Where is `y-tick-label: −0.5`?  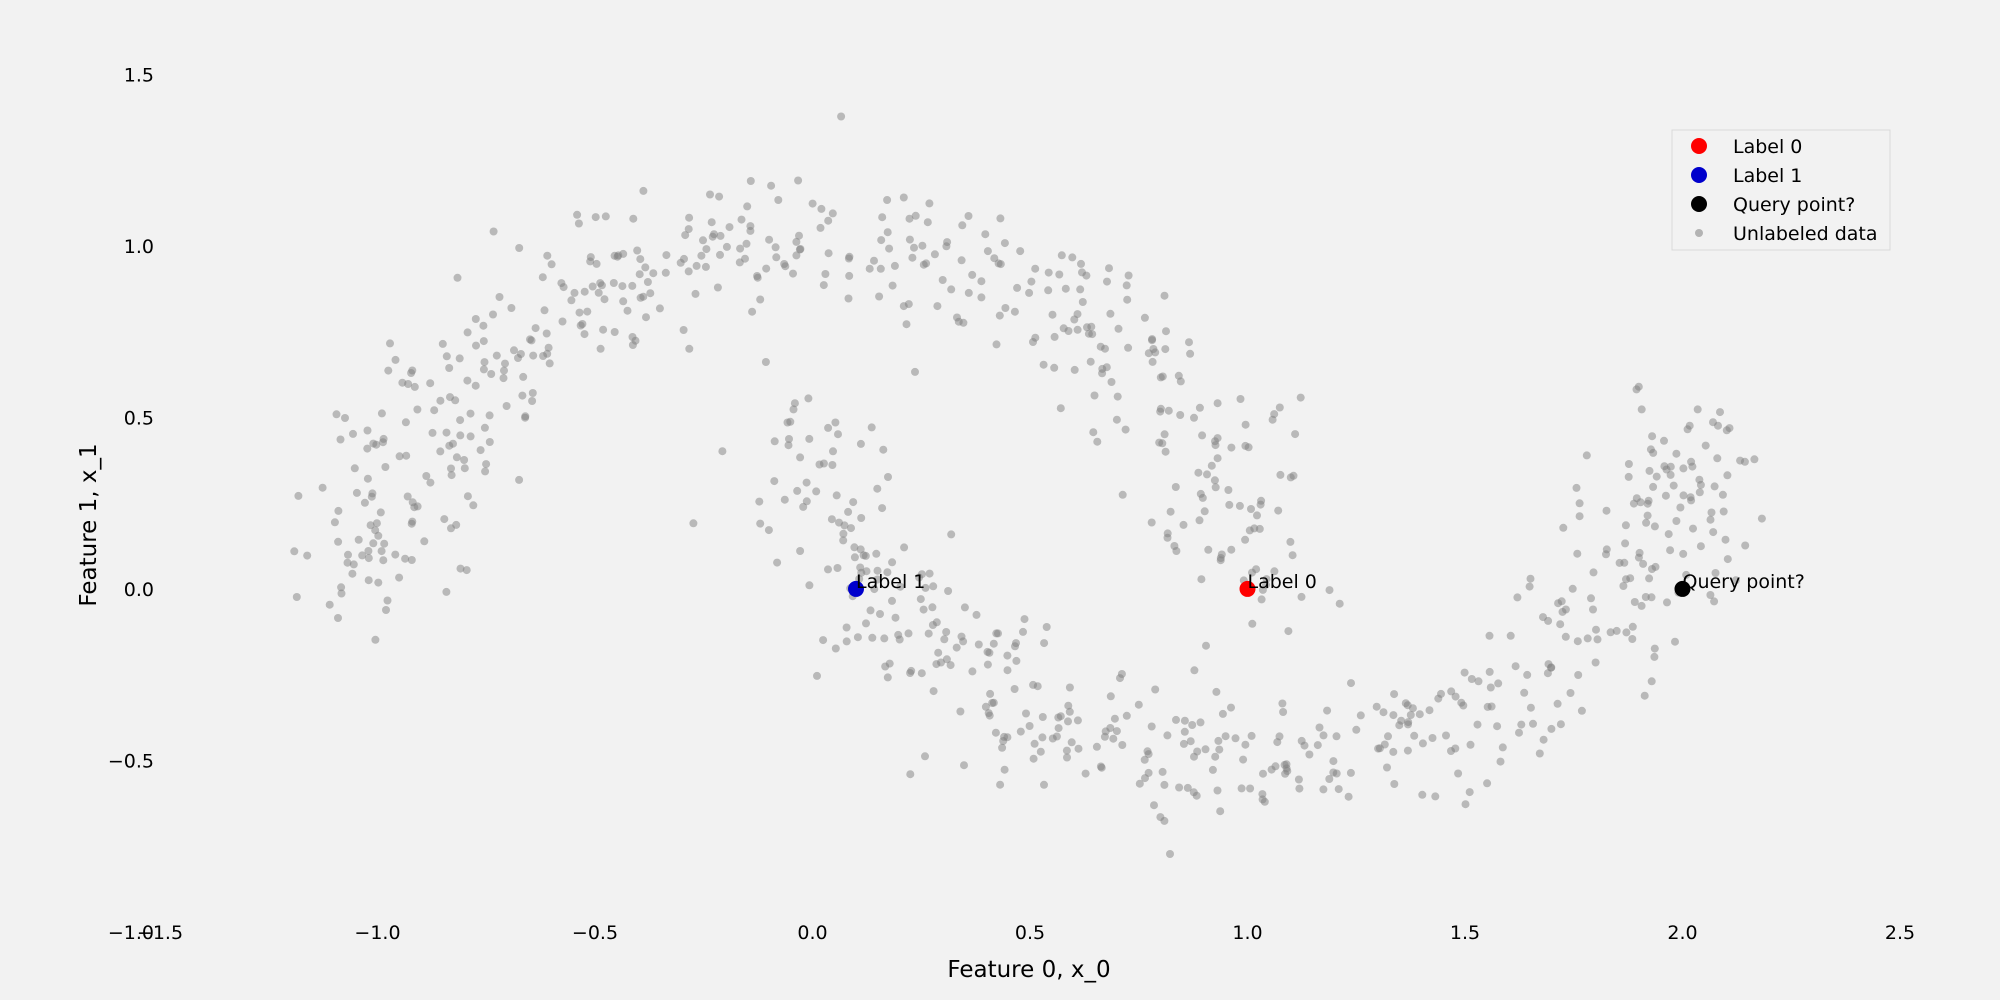
y-tick-label: −0.5 is located at coordinates (131, 761).